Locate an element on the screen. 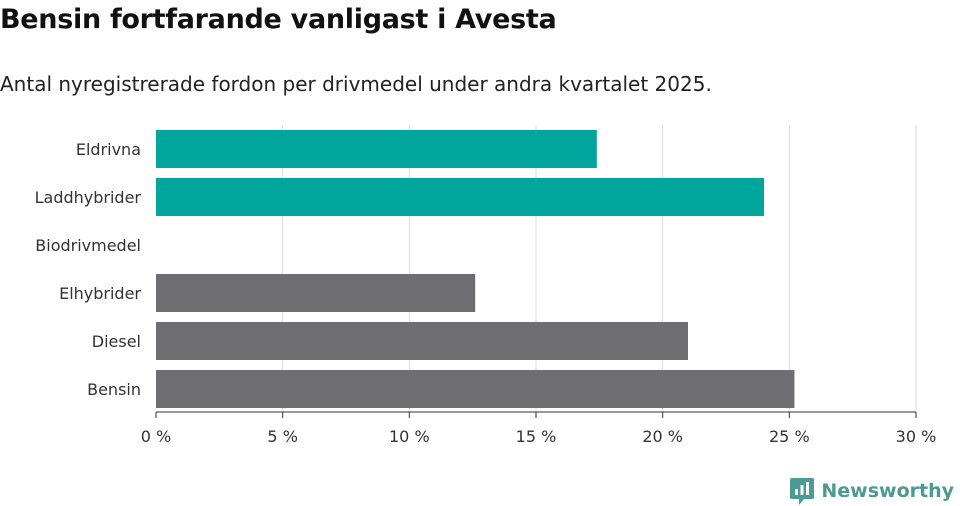 This screenshot has height=506, width=960. bar-eldrivna is located at coordinates (376, 149).